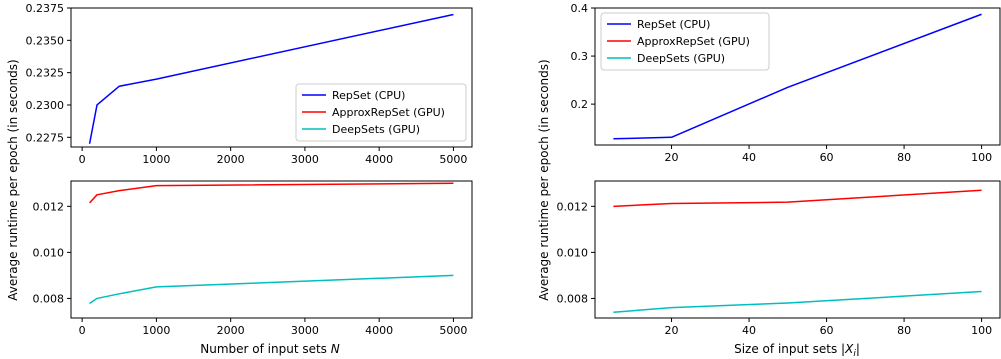 The height and width of the screenshot is (359, 1001). I want to click on right-x-axis-label: Size of input sets |Xi|, so click(797, 350).